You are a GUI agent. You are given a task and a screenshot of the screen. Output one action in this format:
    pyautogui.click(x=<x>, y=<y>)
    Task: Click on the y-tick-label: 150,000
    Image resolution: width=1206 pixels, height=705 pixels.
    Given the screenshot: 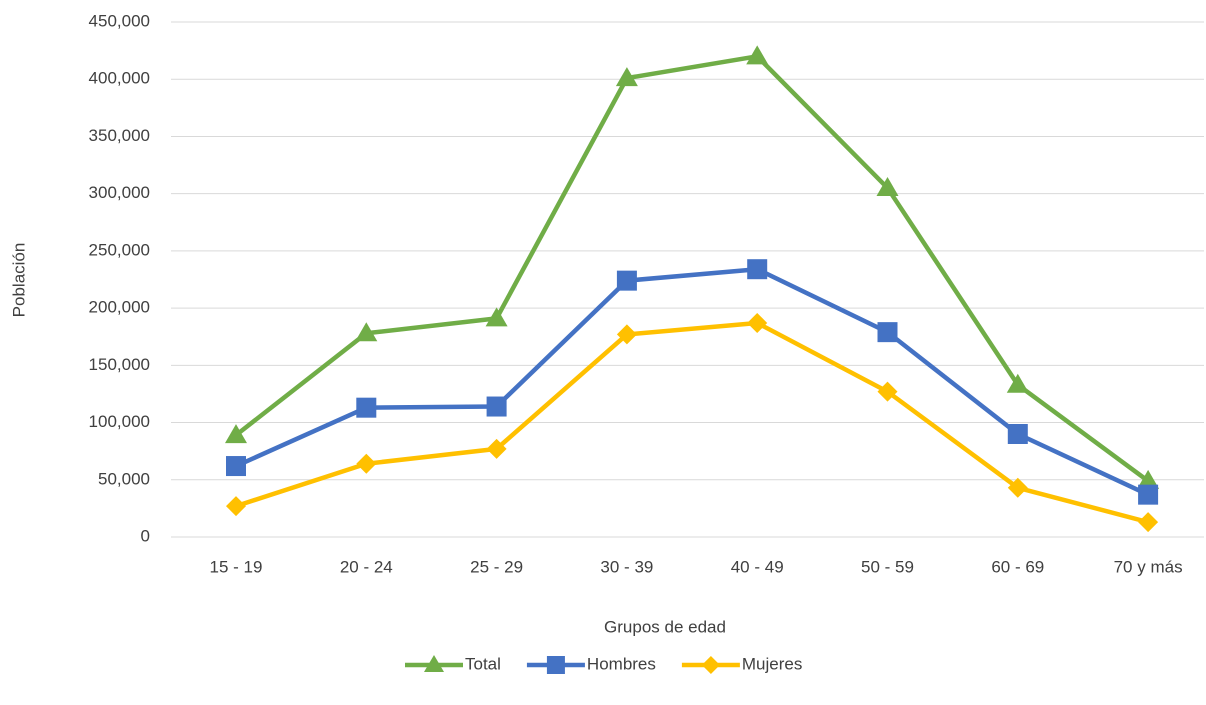 What is the action you would take?
    pyautogui.click(x=119, y=364)
    